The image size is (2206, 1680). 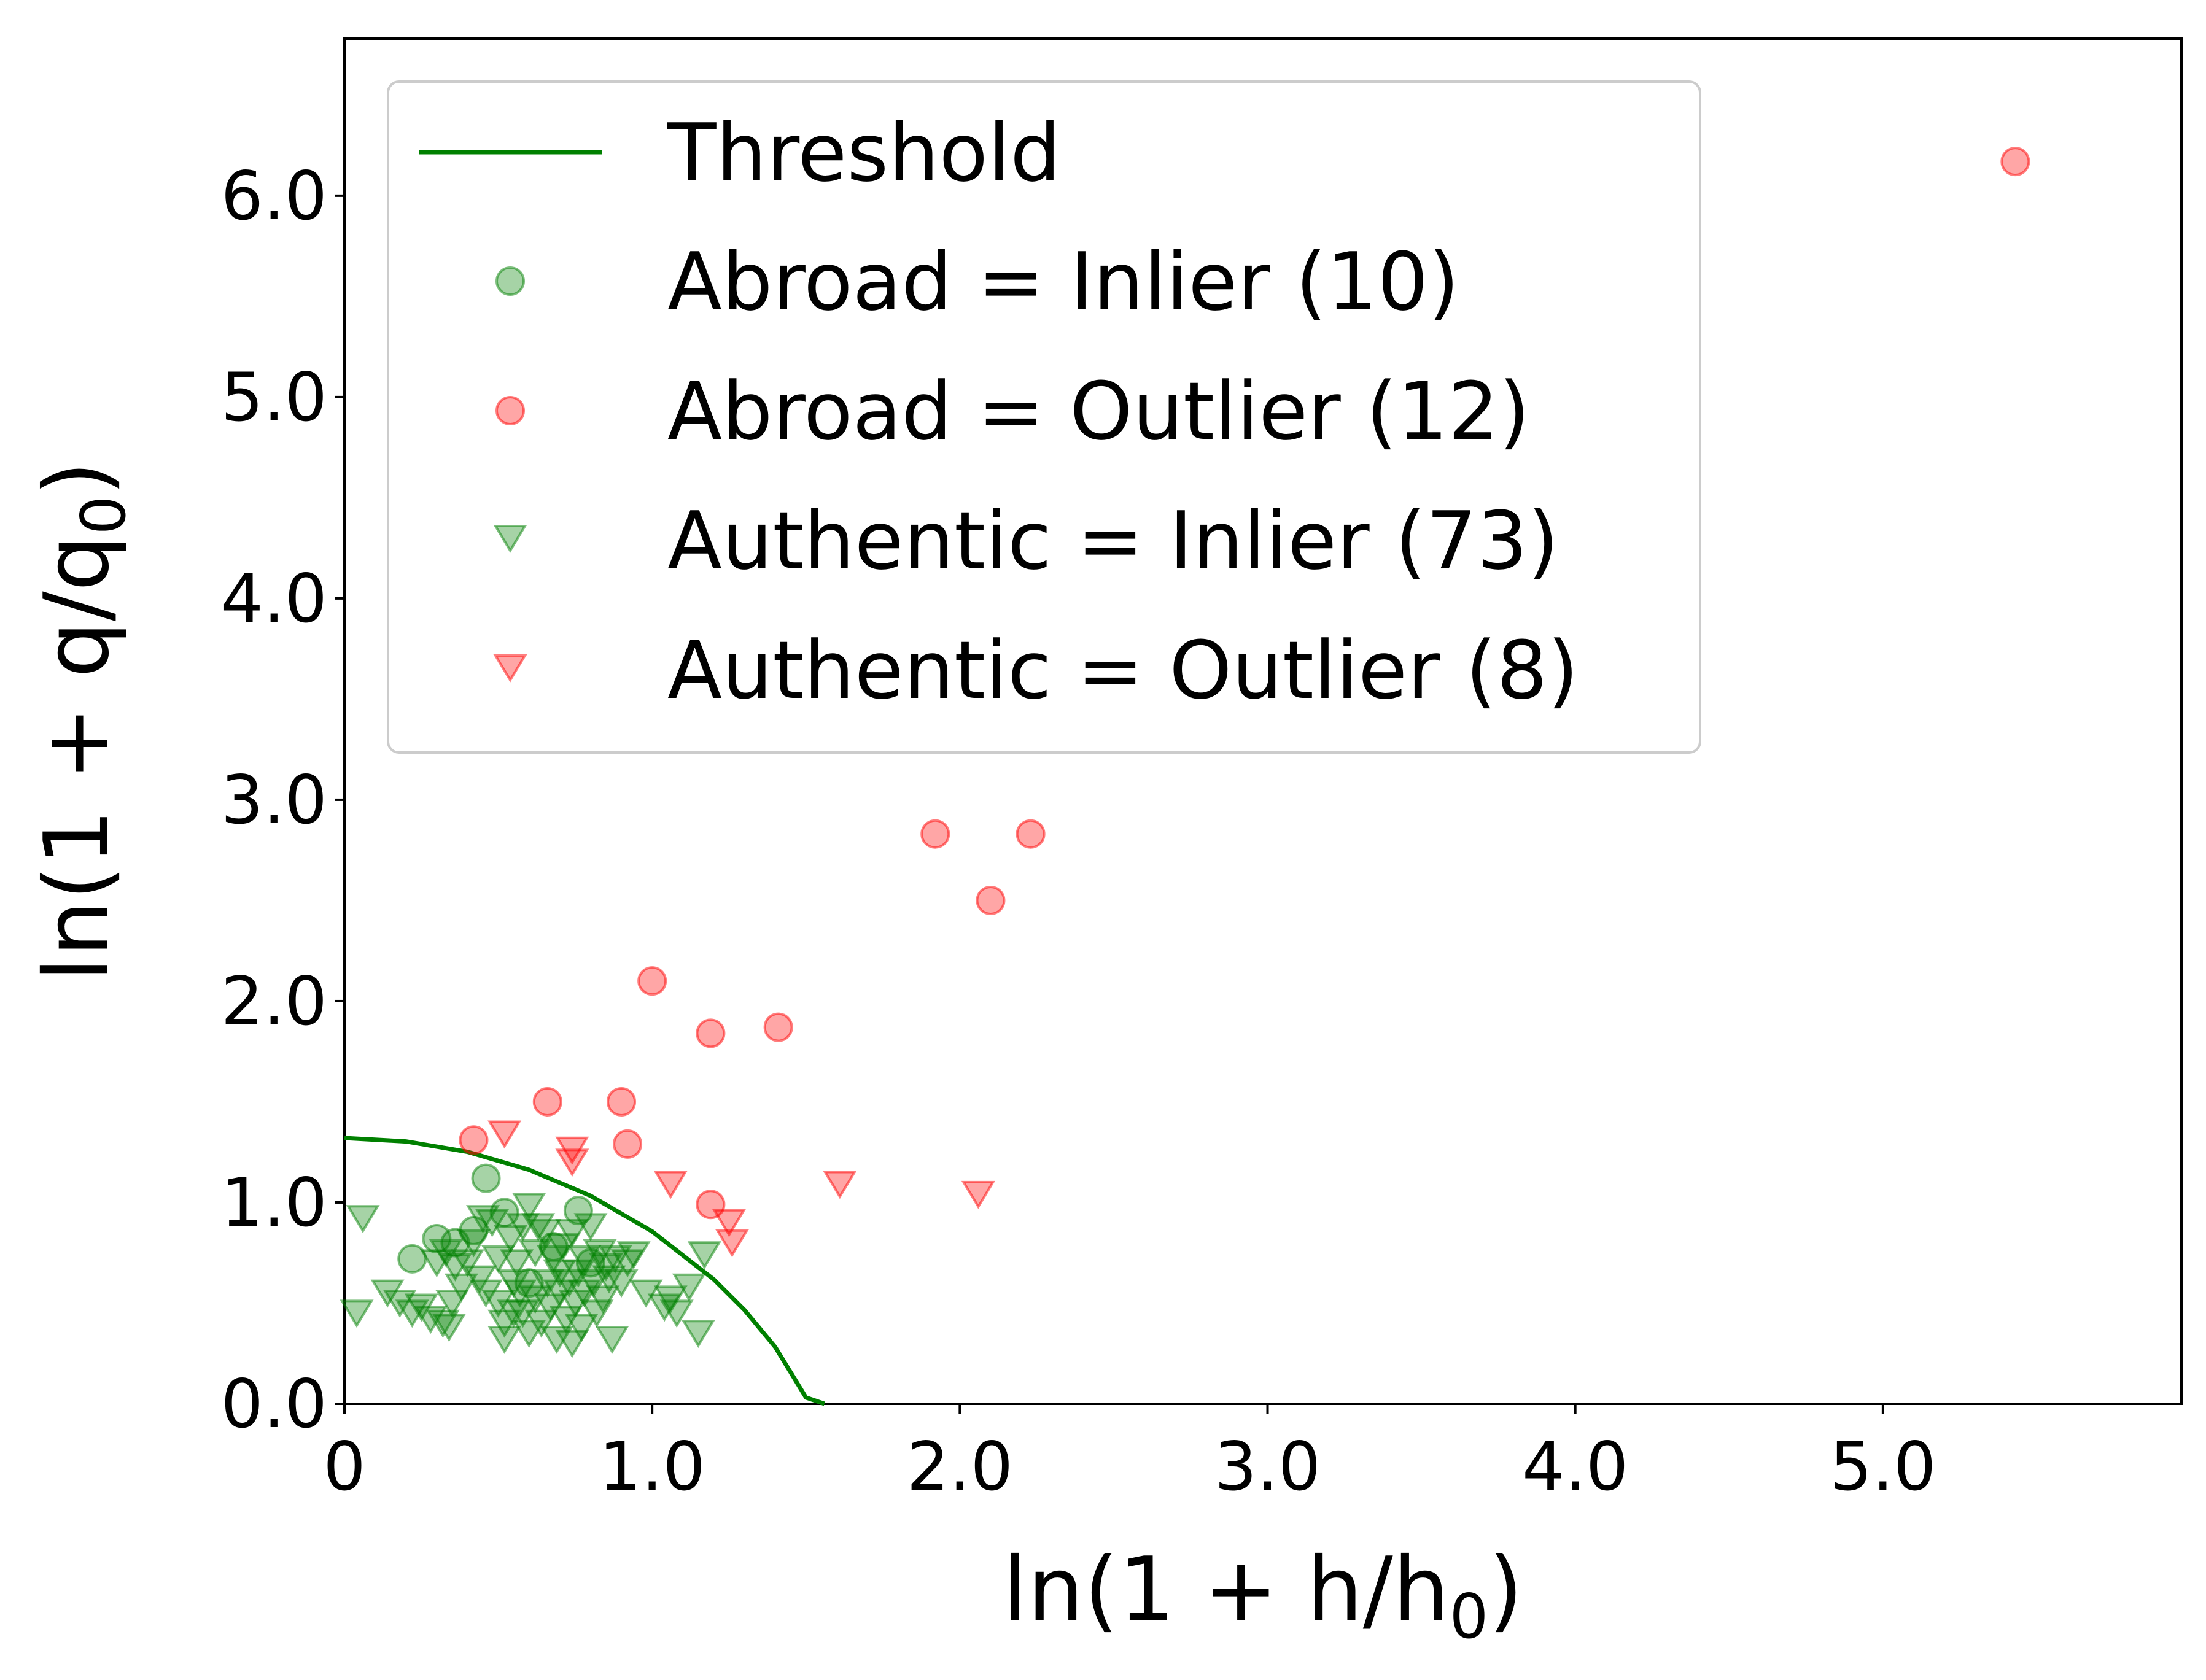 I want to click on y-axis-label: ln(1 + q/q0), so click(x=82, y=721).